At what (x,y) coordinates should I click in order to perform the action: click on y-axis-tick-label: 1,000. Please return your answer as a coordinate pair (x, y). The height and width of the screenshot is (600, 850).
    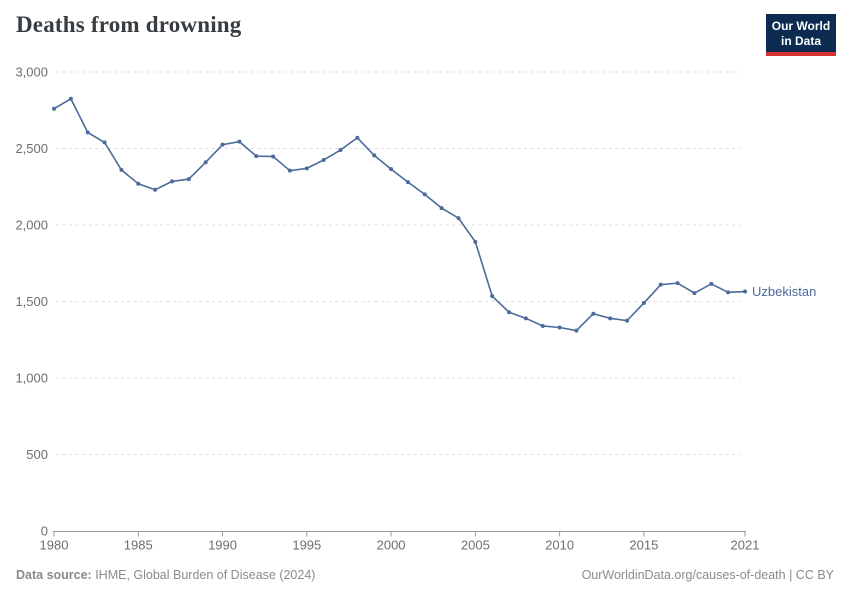
    Looking at the image, I should click on (31, 378).